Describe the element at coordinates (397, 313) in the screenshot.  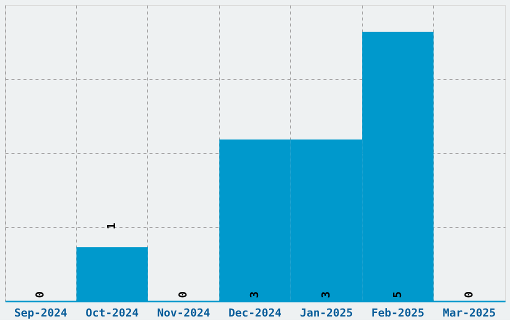
I see `x-tick-label: Feb-2025` at that location.